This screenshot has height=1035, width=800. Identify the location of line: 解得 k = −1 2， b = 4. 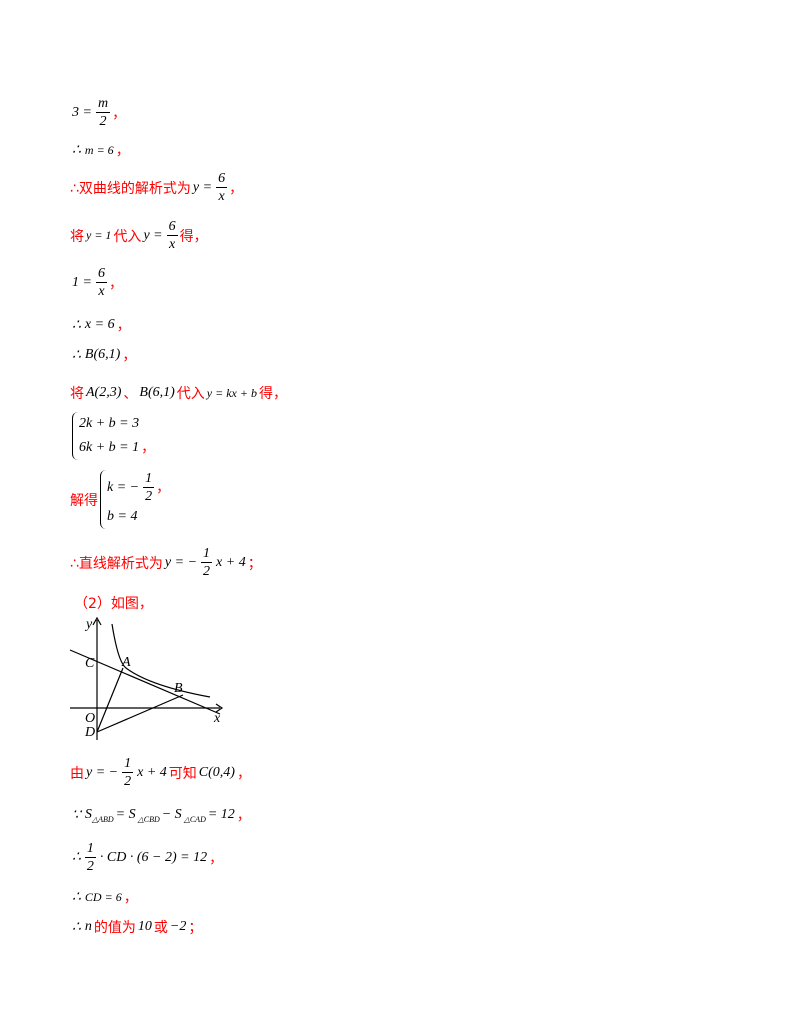
(120, 499).